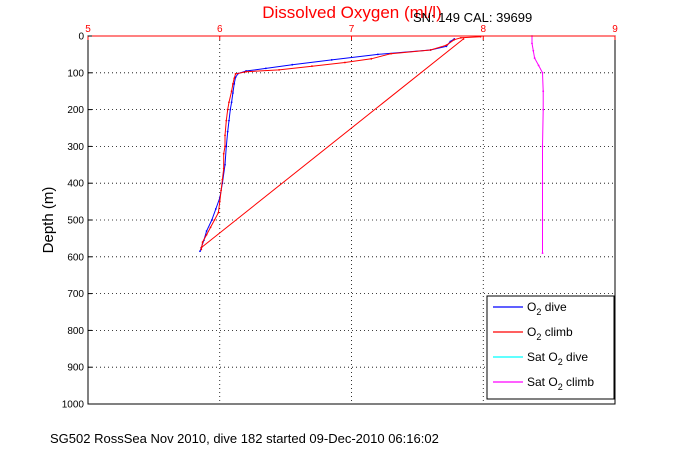  What do you see at coordinates (352, 12) in the screenshot?
I see `chart-title: Dissolved Oxygen (ml/l)` at bounding box center [352, 12].